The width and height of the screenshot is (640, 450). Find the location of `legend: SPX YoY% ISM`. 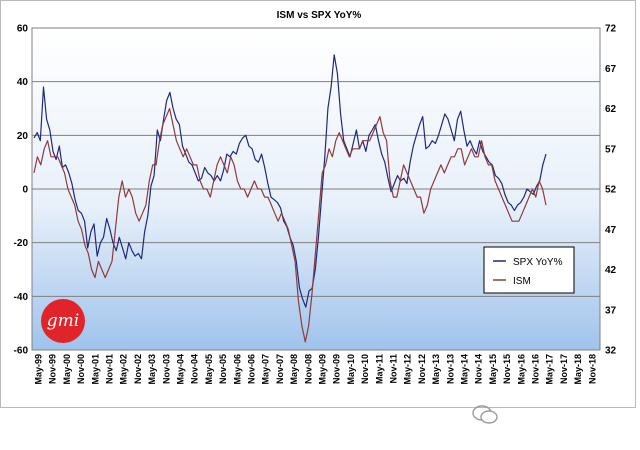

legend: SPX YoY% ISM is located at coordinates (529, 270).